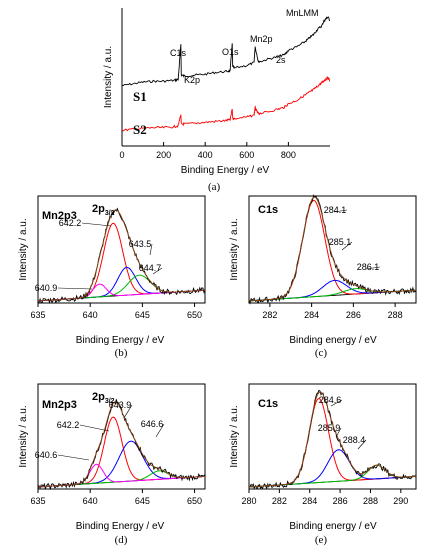 This screenshot has height=550, width=427. What do you see at coordinates (140, 96) in the screenshot?
I see `series-label-s1: S1` at bounding box center [140, 96].